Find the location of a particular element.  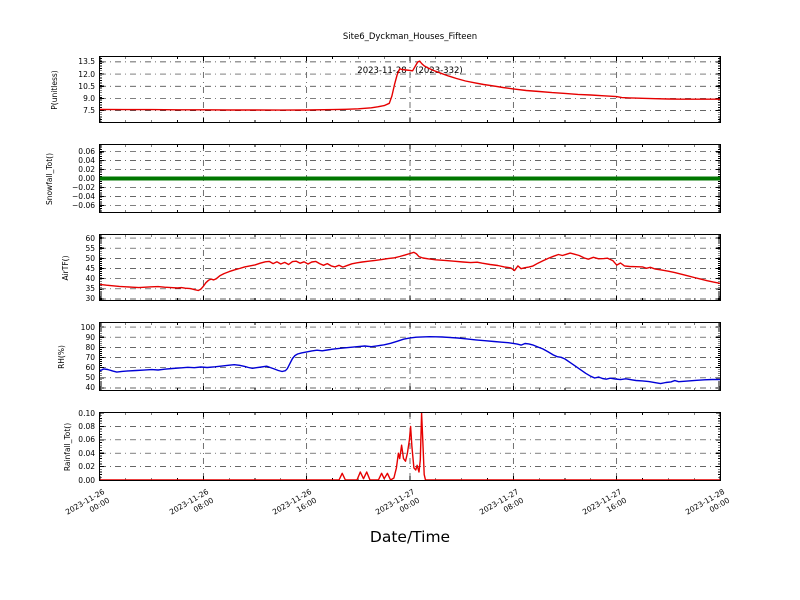

ytick-label-snowfall: −0.04 is located at coordinates (83, 196).